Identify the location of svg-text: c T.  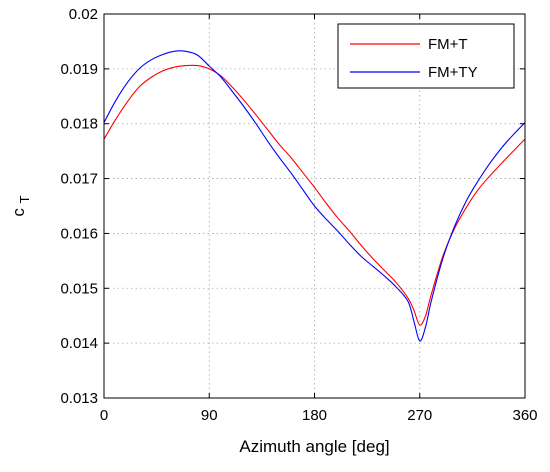
(20, 205).